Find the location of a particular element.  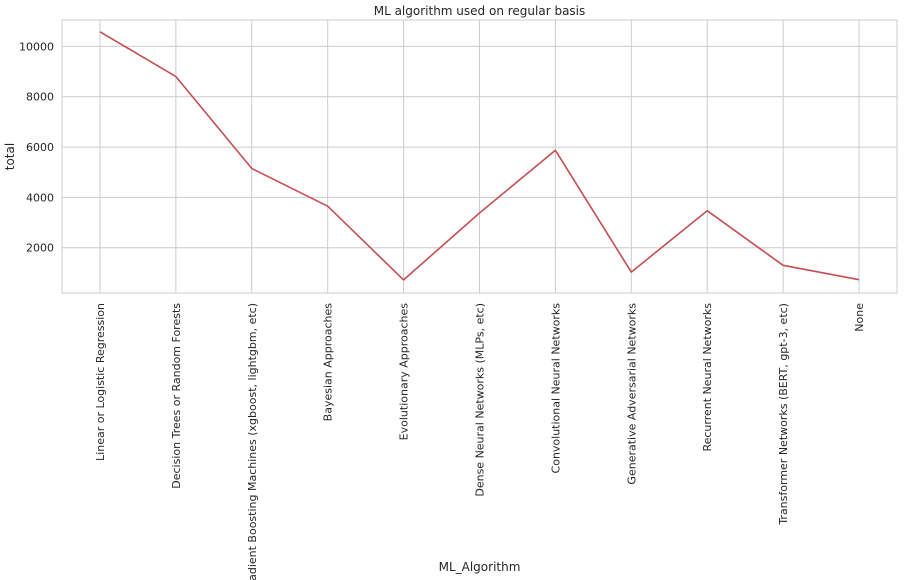

x-tick-label: Evolutionary Approaches is located at coordinates (404, 372).